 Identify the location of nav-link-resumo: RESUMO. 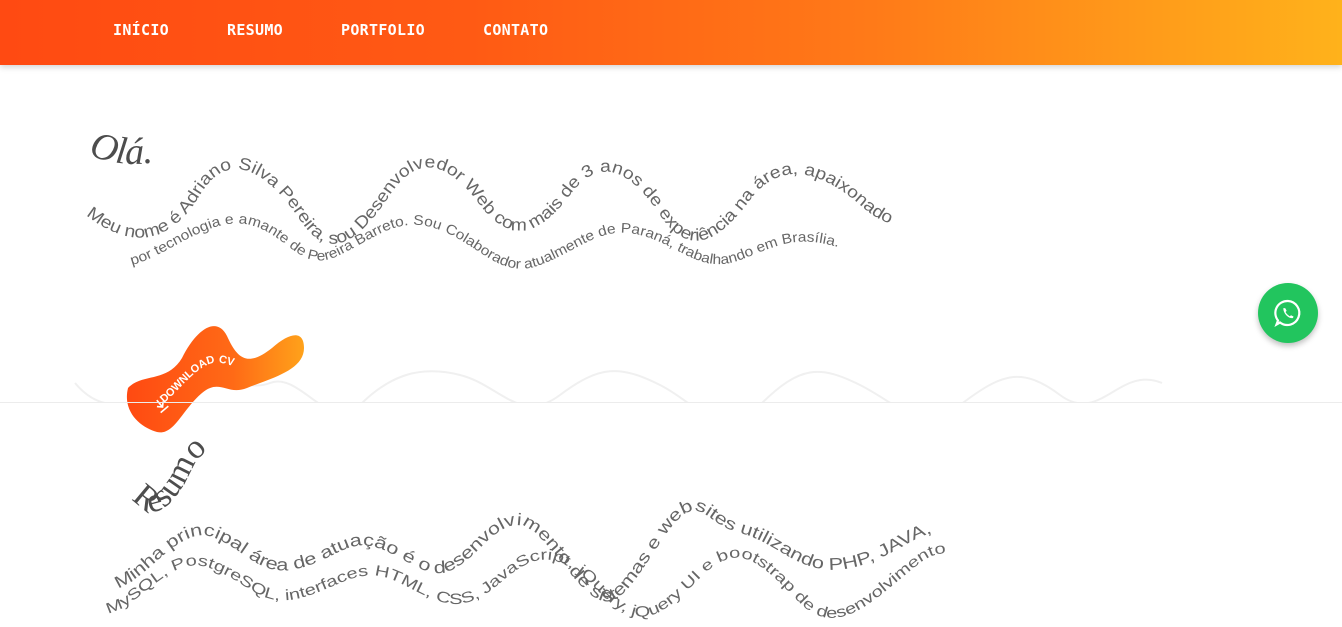
(255, 30).